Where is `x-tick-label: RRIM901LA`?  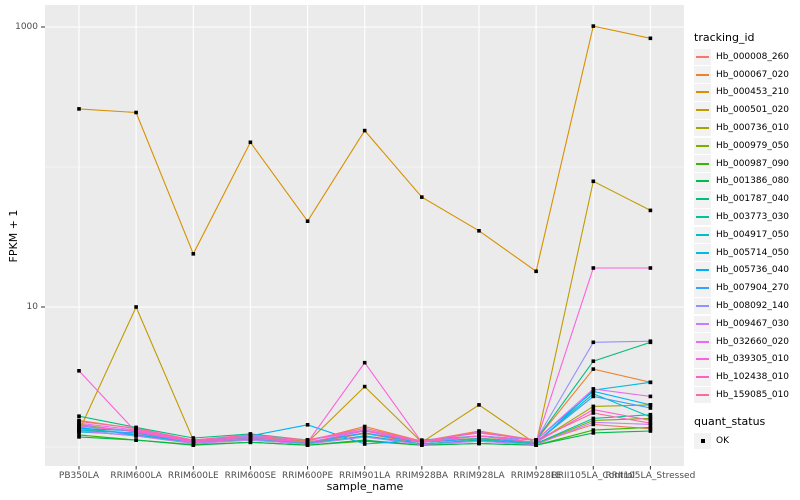 x-tick-label: RRIM901LA is located at coordinates (364, 476).